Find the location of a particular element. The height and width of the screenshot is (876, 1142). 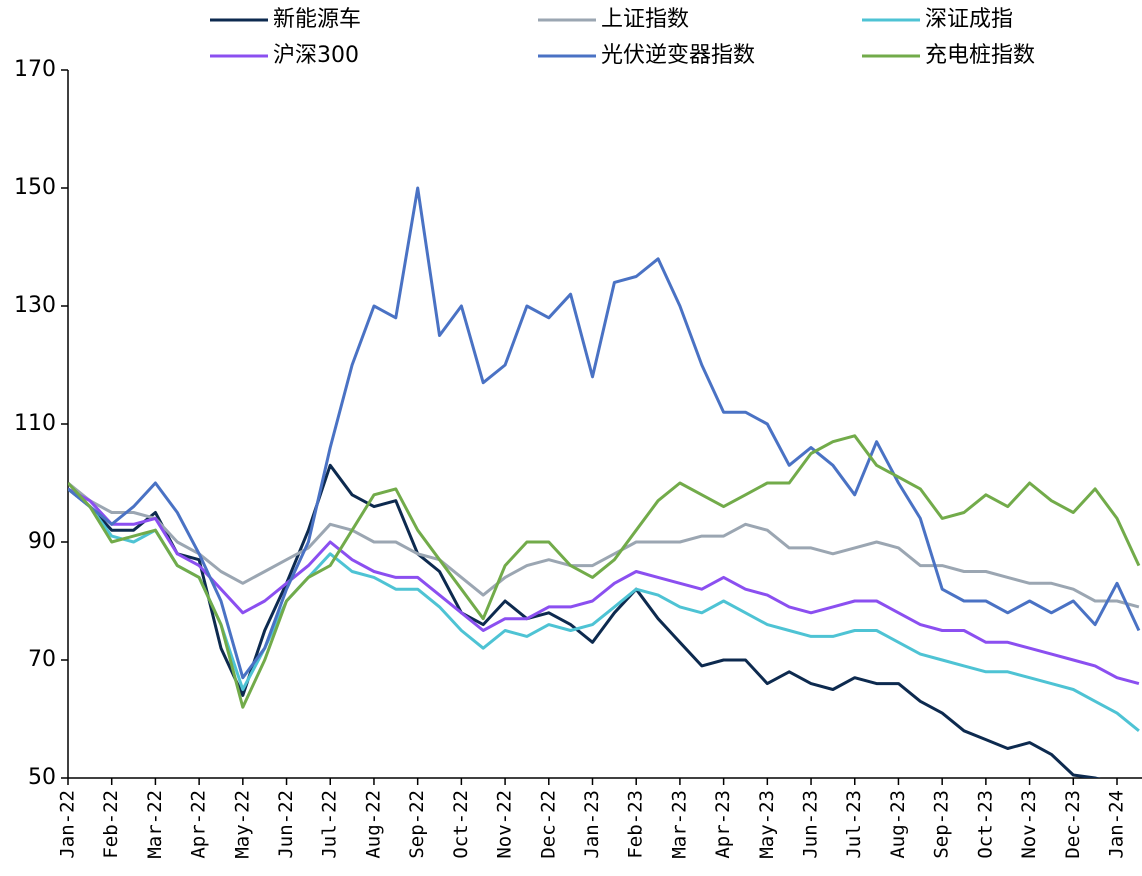

x-tick-label: Nov-23 is located at coordinates (1029, 824).